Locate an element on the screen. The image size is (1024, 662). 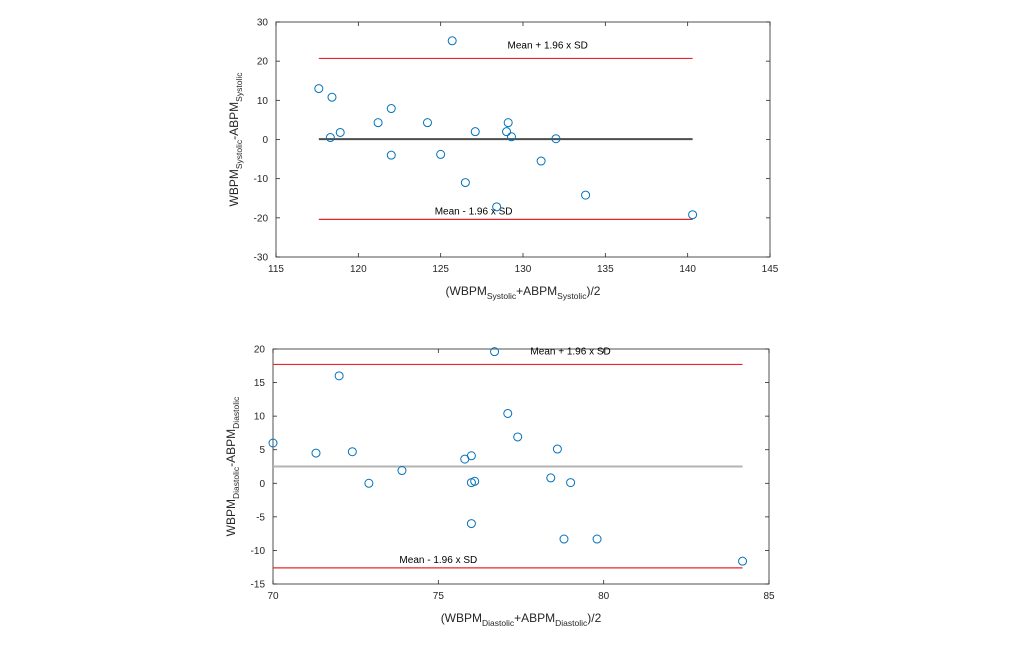
systolic-x-axis-label: (WBPMSystolic+ABPMSystolic)/2 is located at coordinates (523, 292).